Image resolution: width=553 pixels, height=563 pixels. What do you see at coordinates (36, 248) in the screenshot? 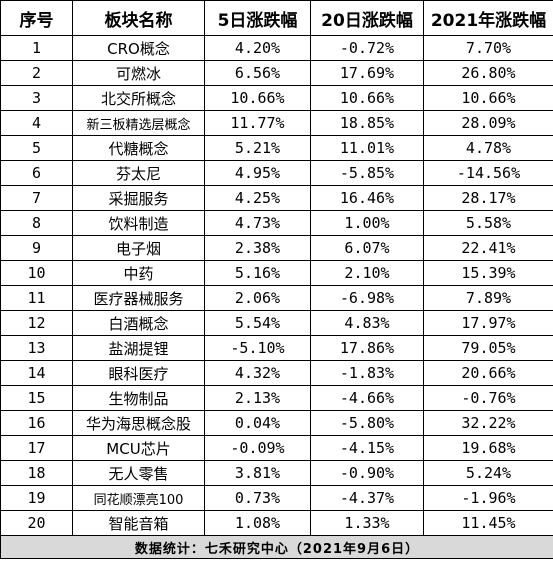
I see `row-index-cell: 9` at bounding box center [36, 248].